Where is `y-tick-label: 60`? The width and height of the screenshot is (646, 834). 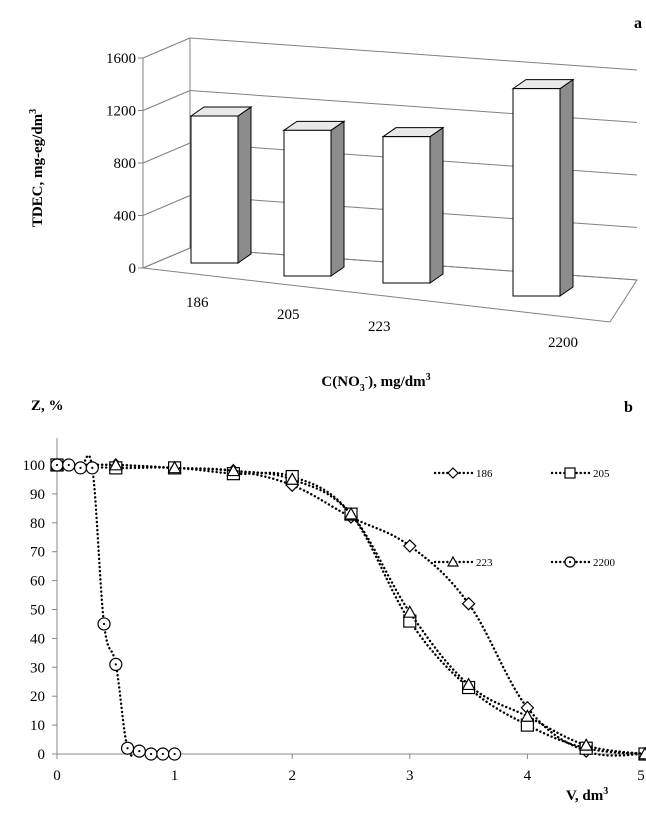 y-tick-label: 60 is located at coordinates (37, 582).